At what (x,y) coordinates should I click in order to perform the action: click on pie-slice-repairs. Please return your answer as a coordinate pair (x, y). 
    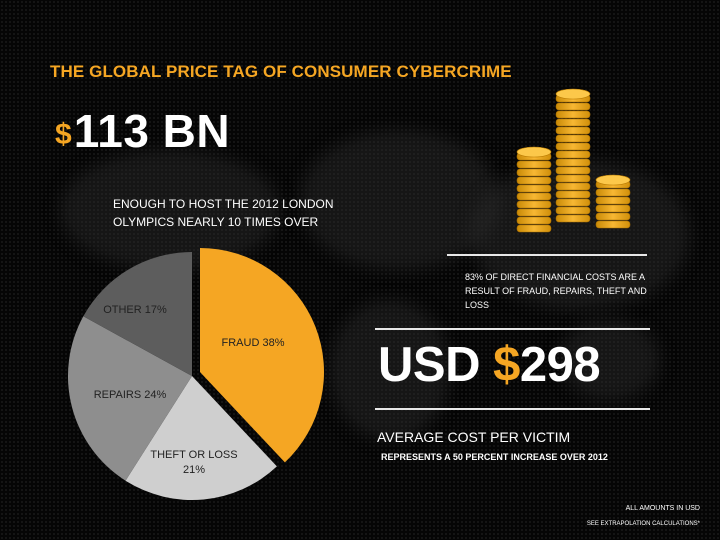
    Looking at the image, I should click on (129, 398).